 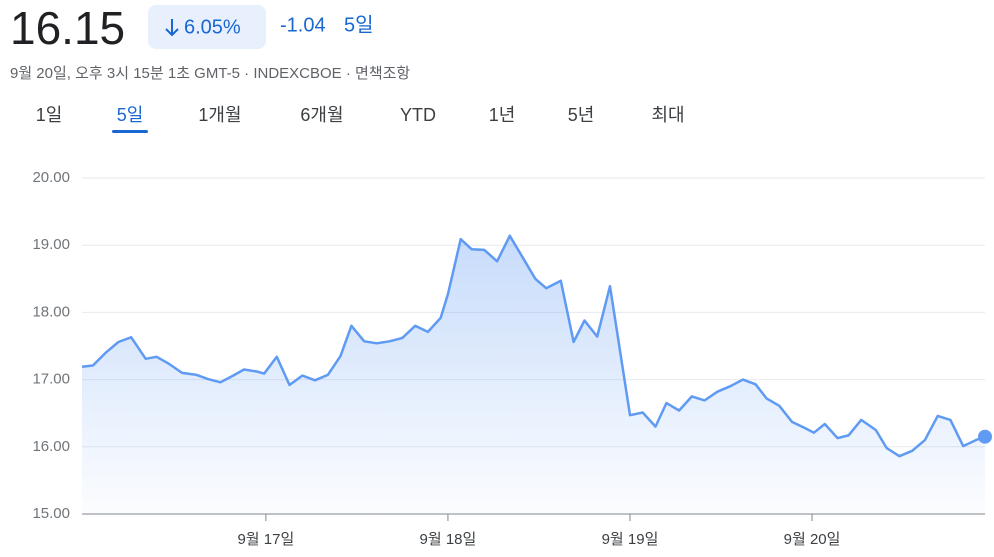 What do you see at coordinates (67, 28) in the screenshot?
I see `price: 16.15` at bounding box center [67, 28].